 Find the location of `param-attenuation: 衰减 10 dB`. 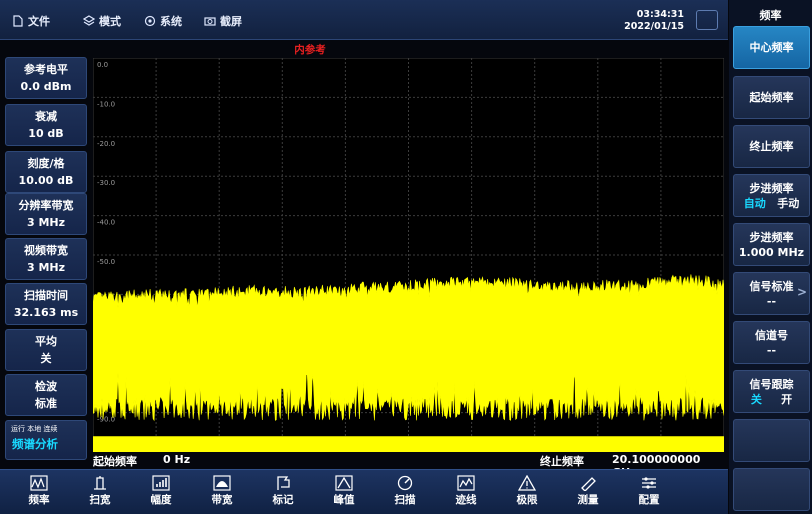

param-attenuation: 衰减 10 dB is located at coordinates (46, 125).